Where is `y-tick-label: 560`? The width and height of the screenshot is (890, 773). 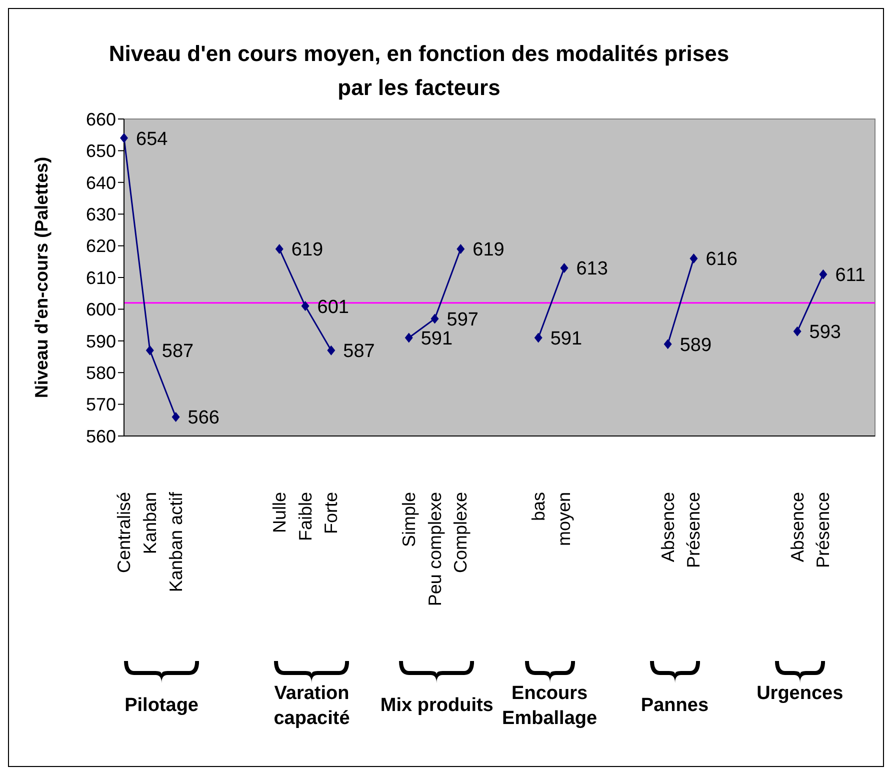
y-tick-label: 560 is located at coordinates (101, 436).